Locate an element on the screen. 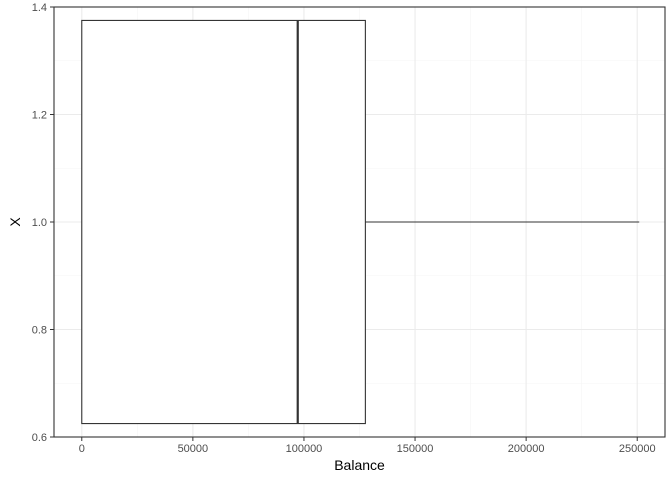  y-tick-label: 1.0 is located at coordinates (39, 223).